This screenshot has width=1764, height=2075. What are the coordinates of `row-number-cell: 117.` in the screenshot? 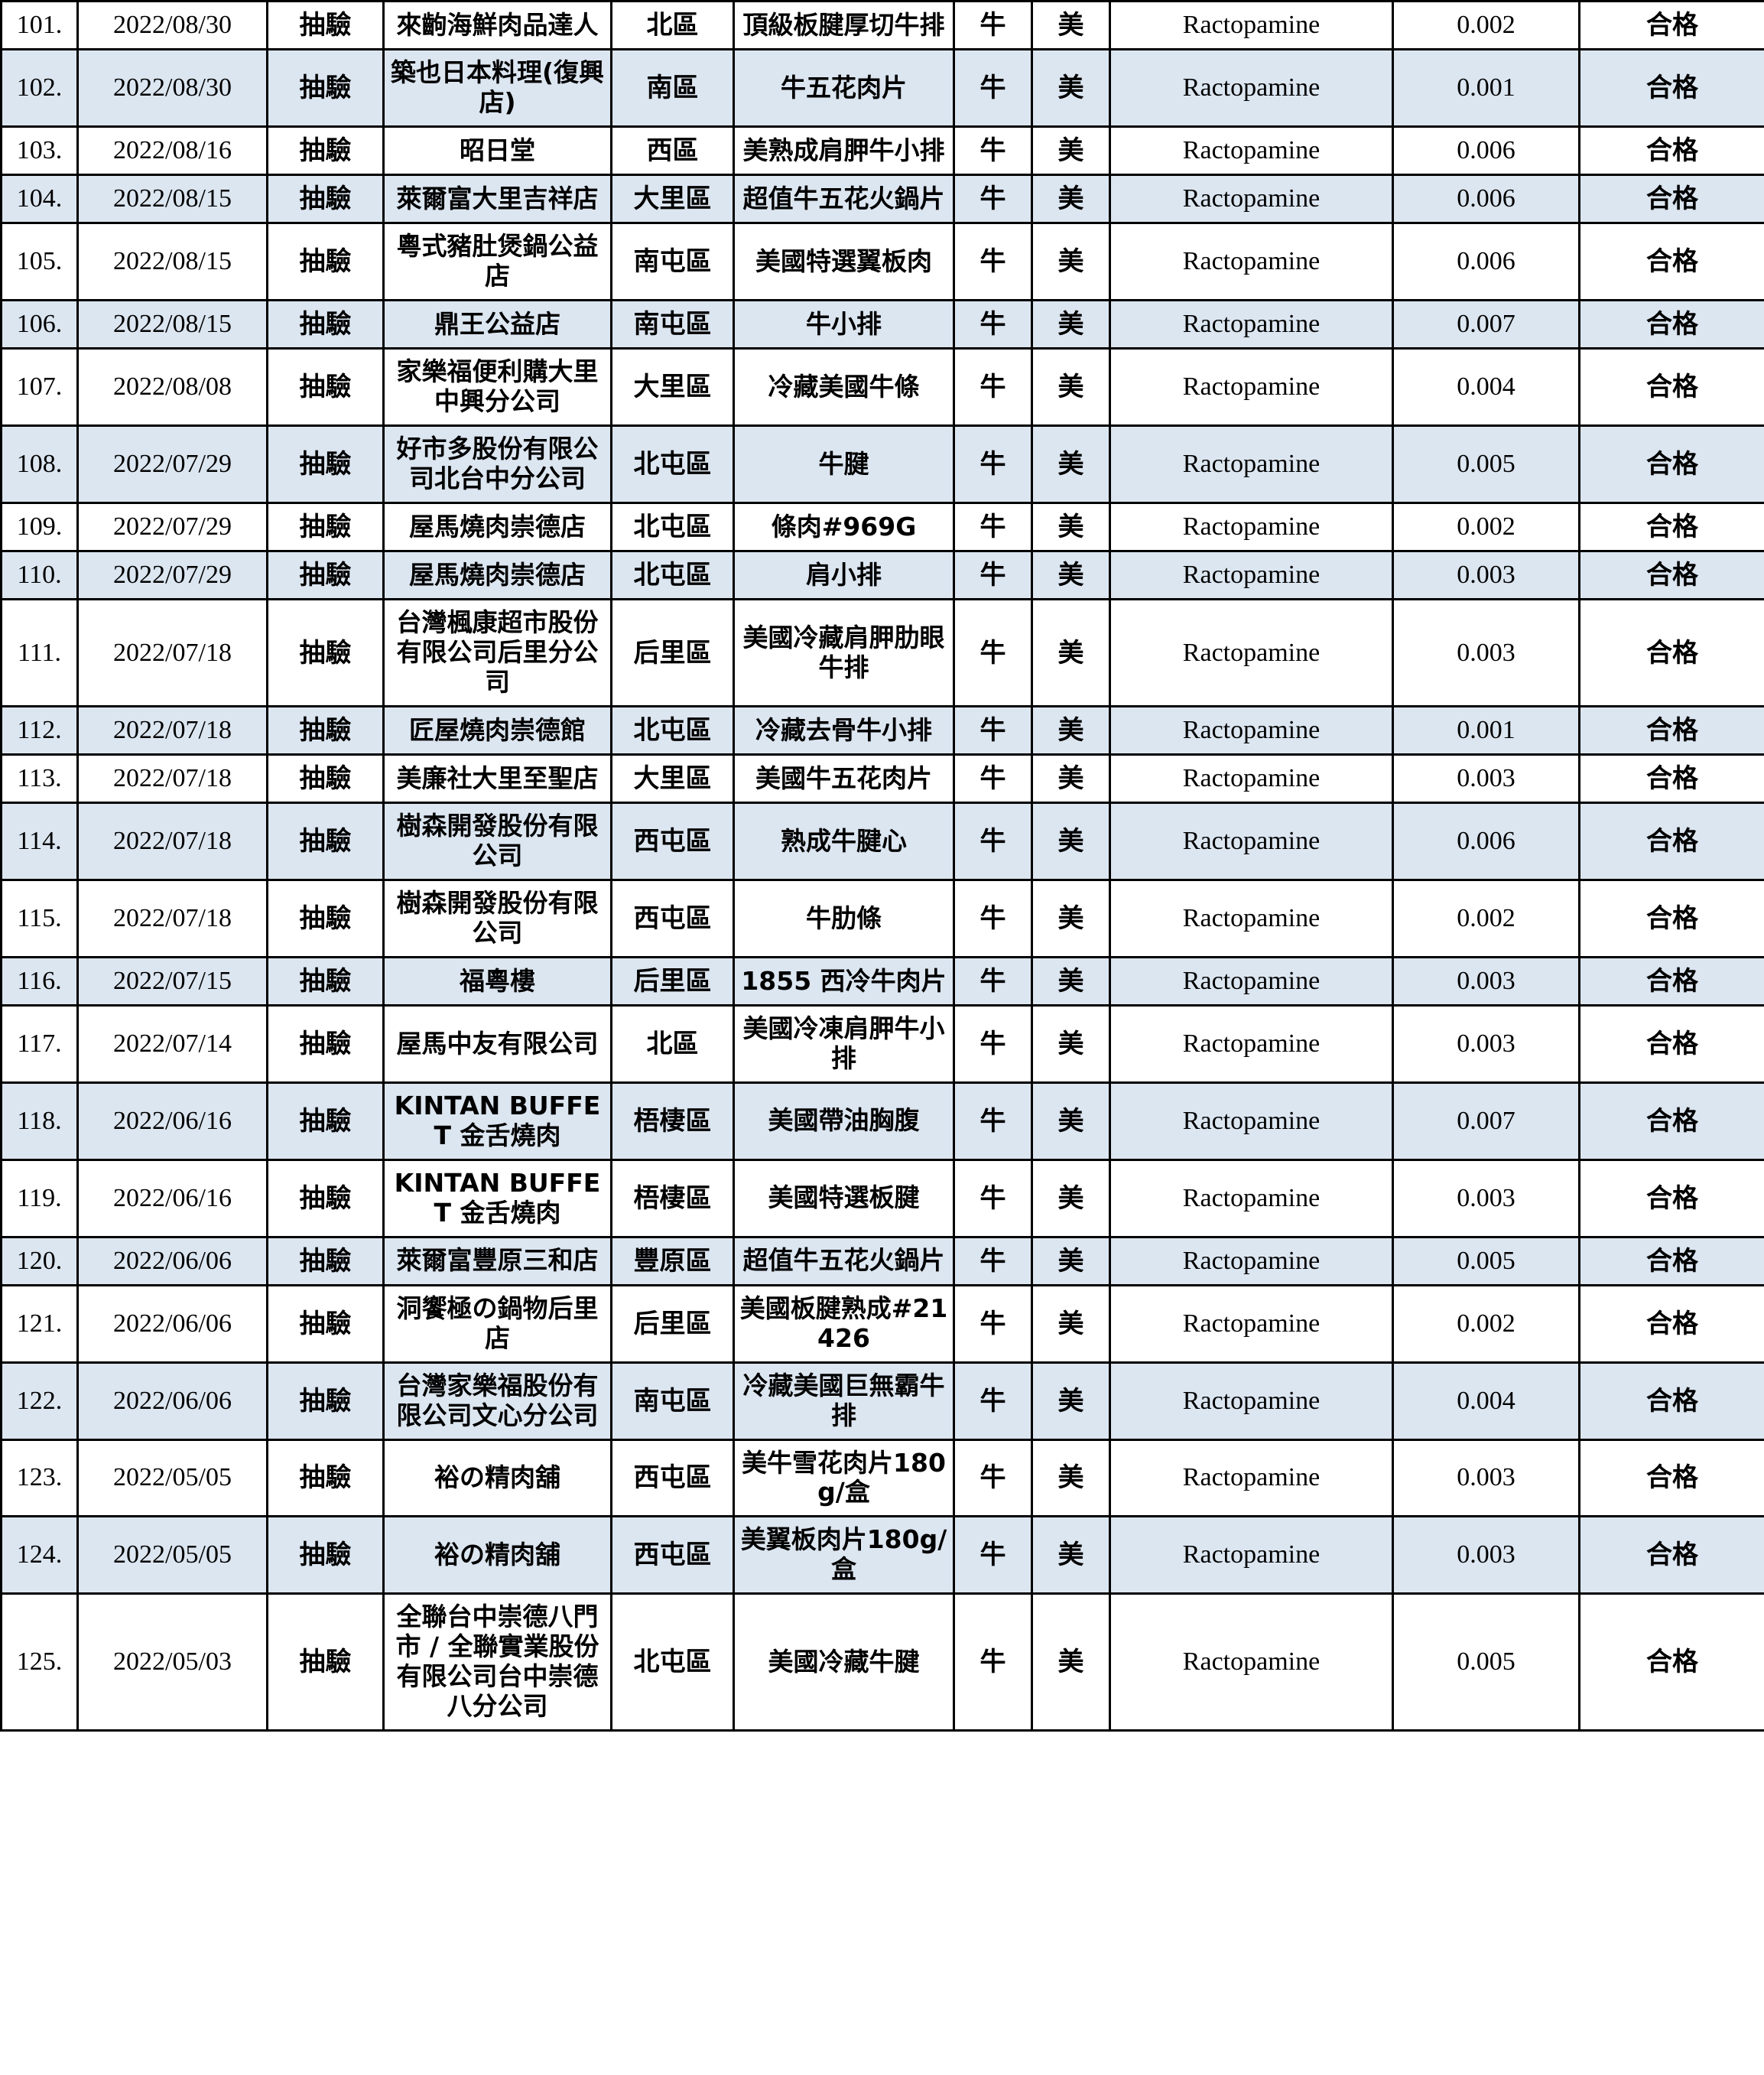 It's located at (39, 1044).